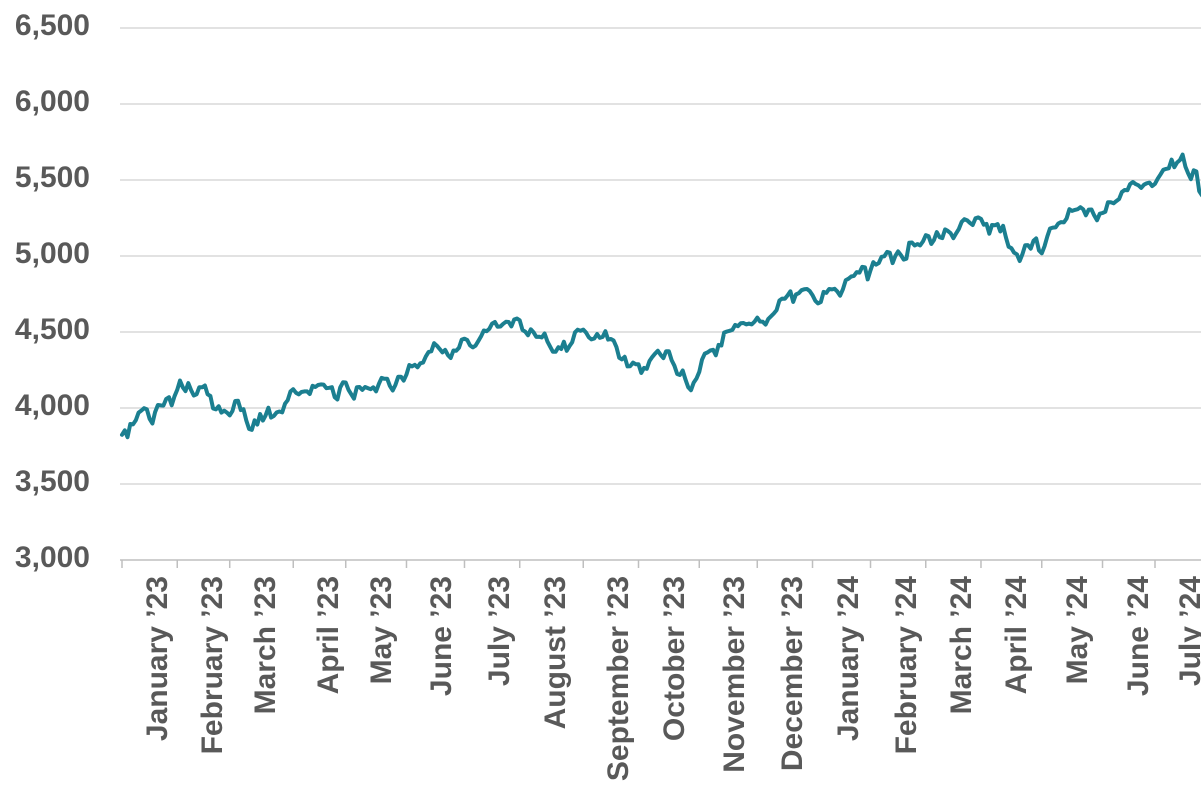 This screenshot has width=1201, height=804. What do you see at coordinates (157, 659) in the screenshot?
I see `x-axis-tick-label: January ’23` at bounding box center [157, 659].